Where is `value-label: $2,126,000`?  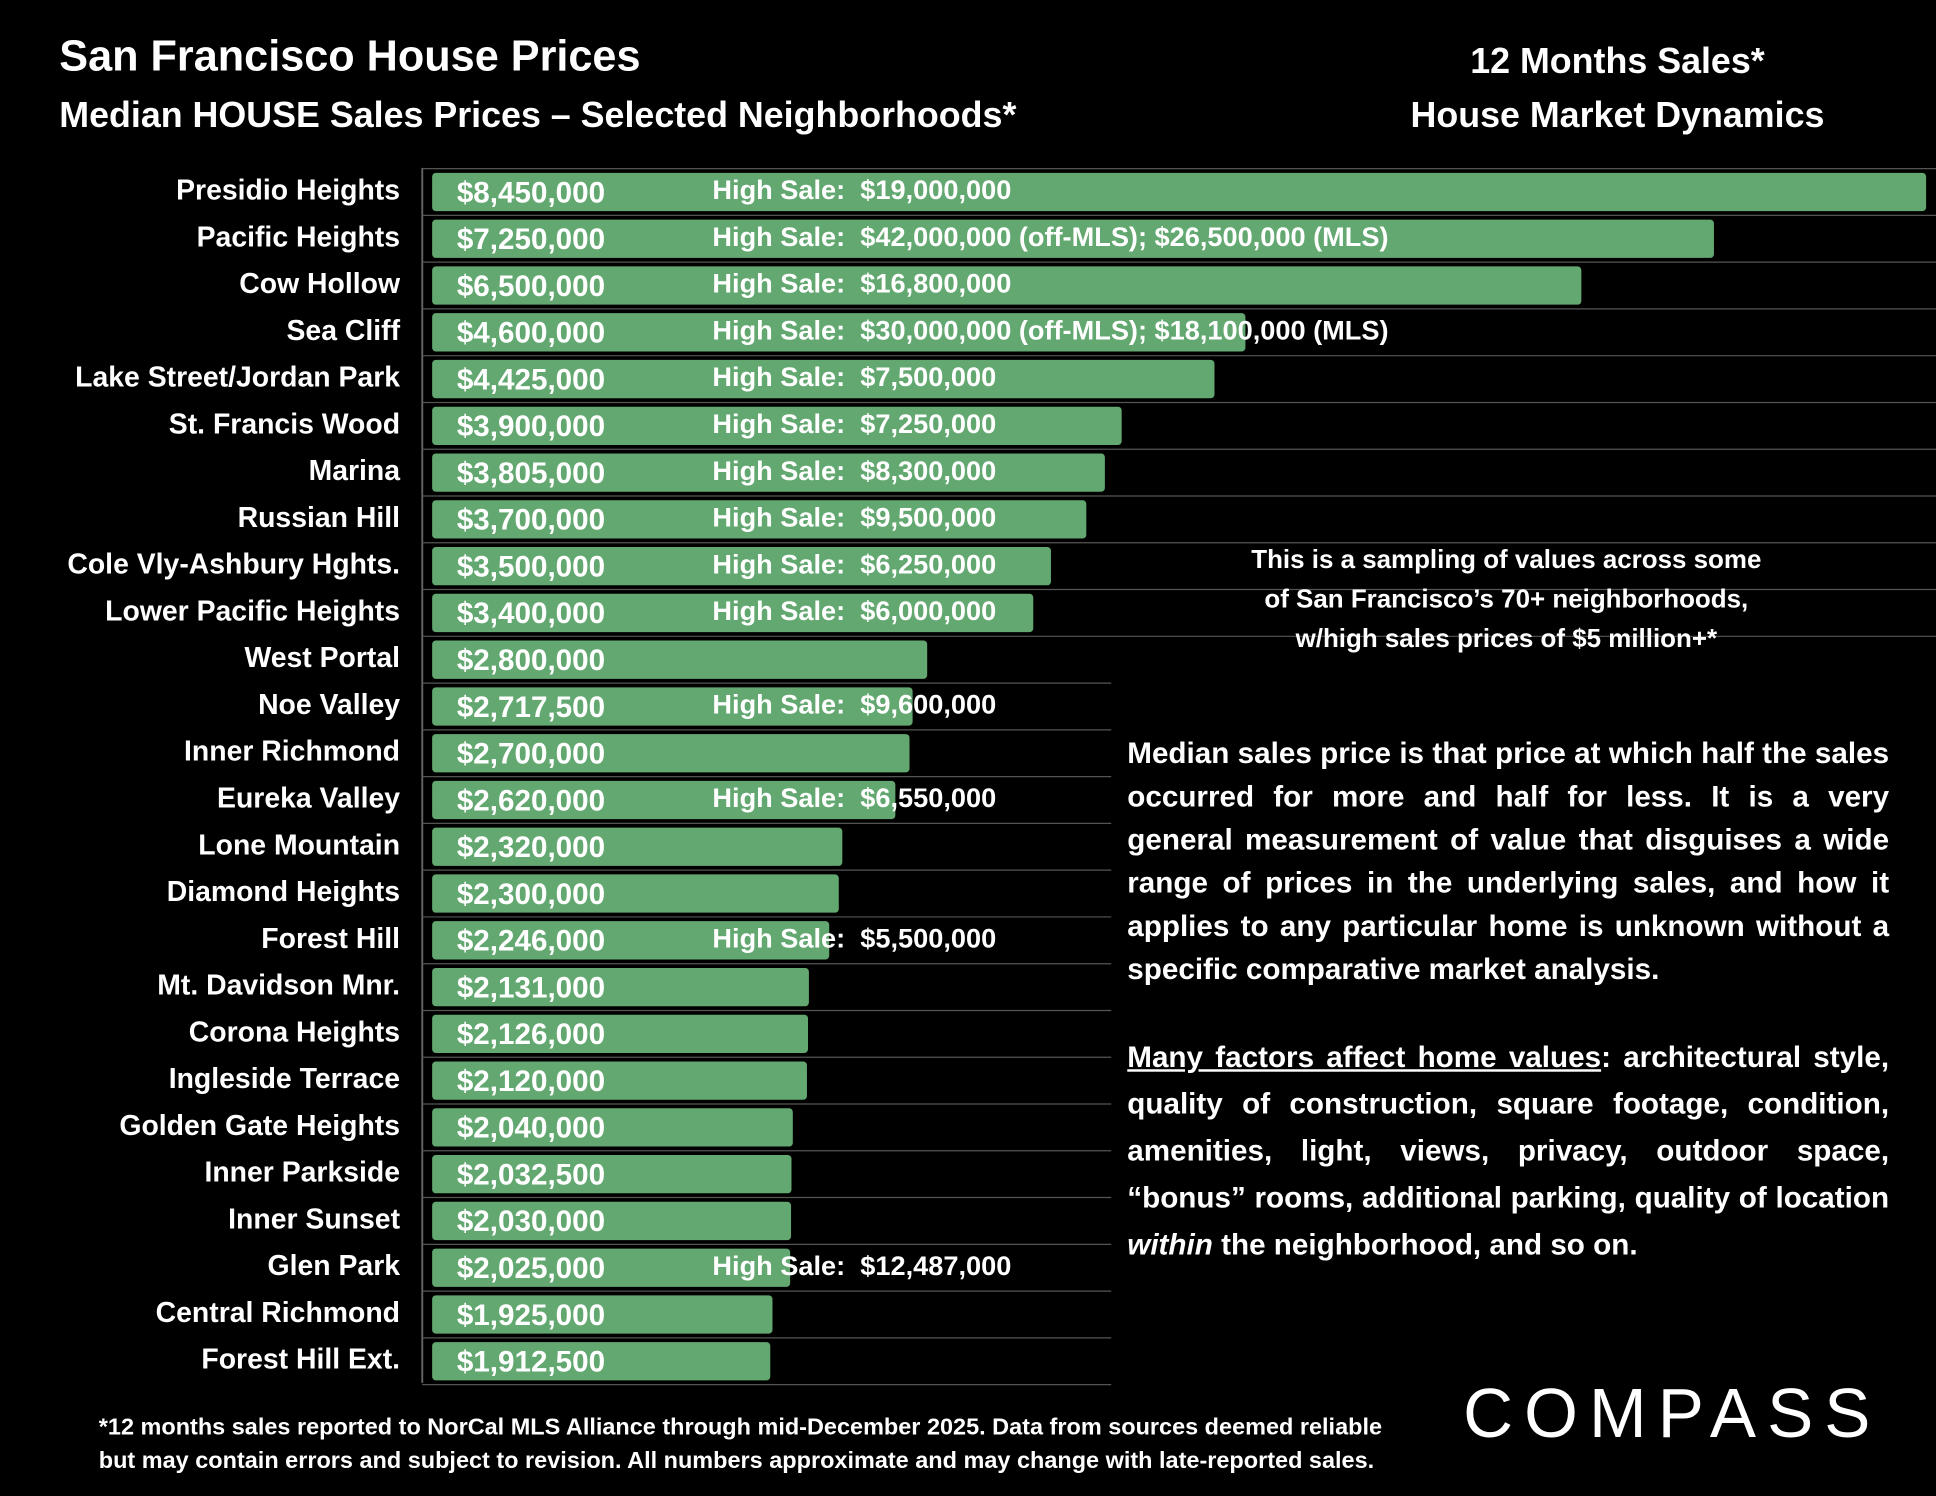 value-label: $2,126,000 is located at coordinates (531, 1034).